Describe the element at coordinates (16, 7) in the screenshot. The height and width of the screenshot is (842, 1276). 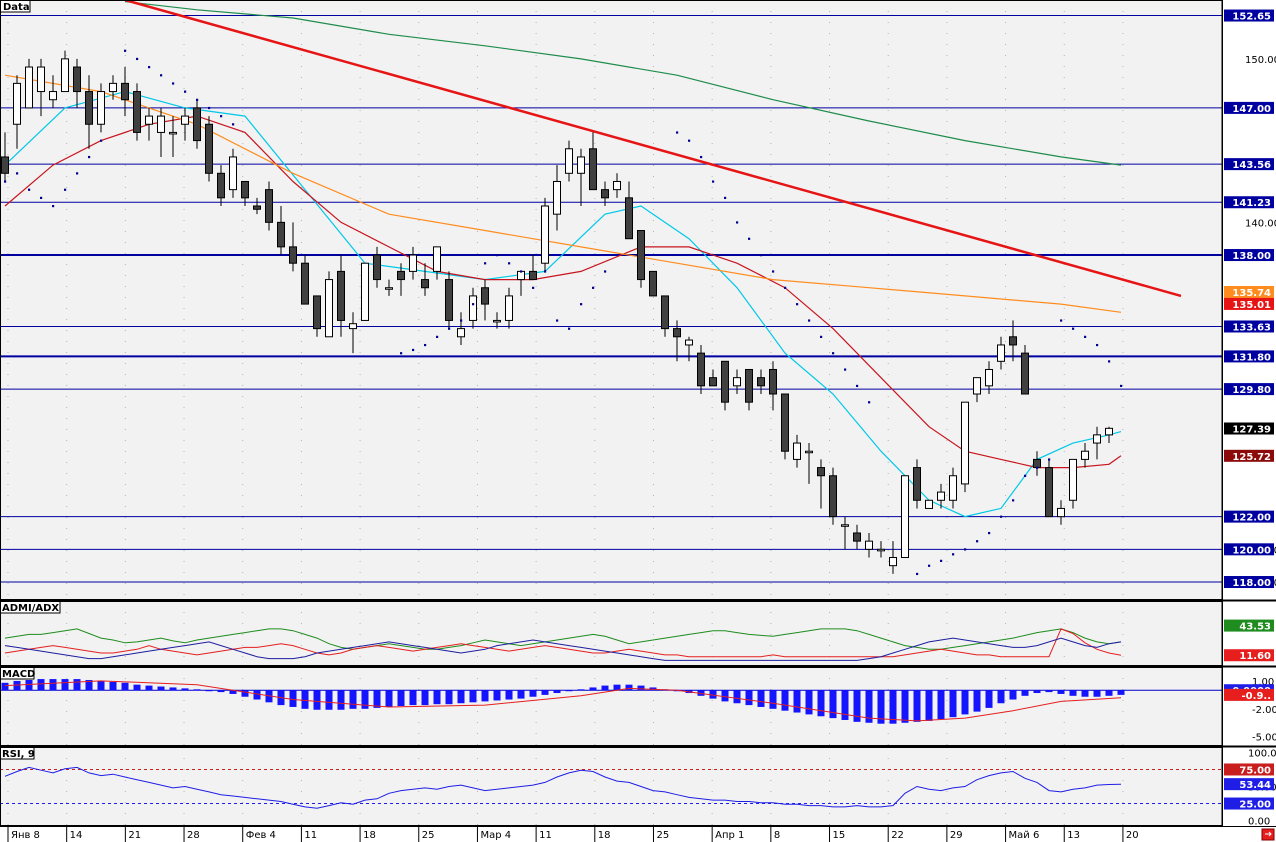
I see `price-panel-title: Data` at that location.